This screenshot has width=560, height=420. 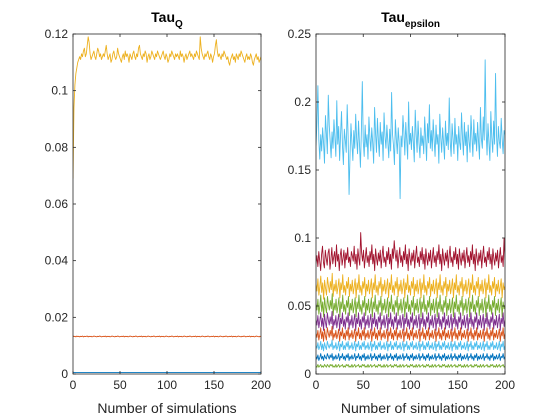 I want to click on chart-title: Tauepsilon, so click(x=410, y=19).